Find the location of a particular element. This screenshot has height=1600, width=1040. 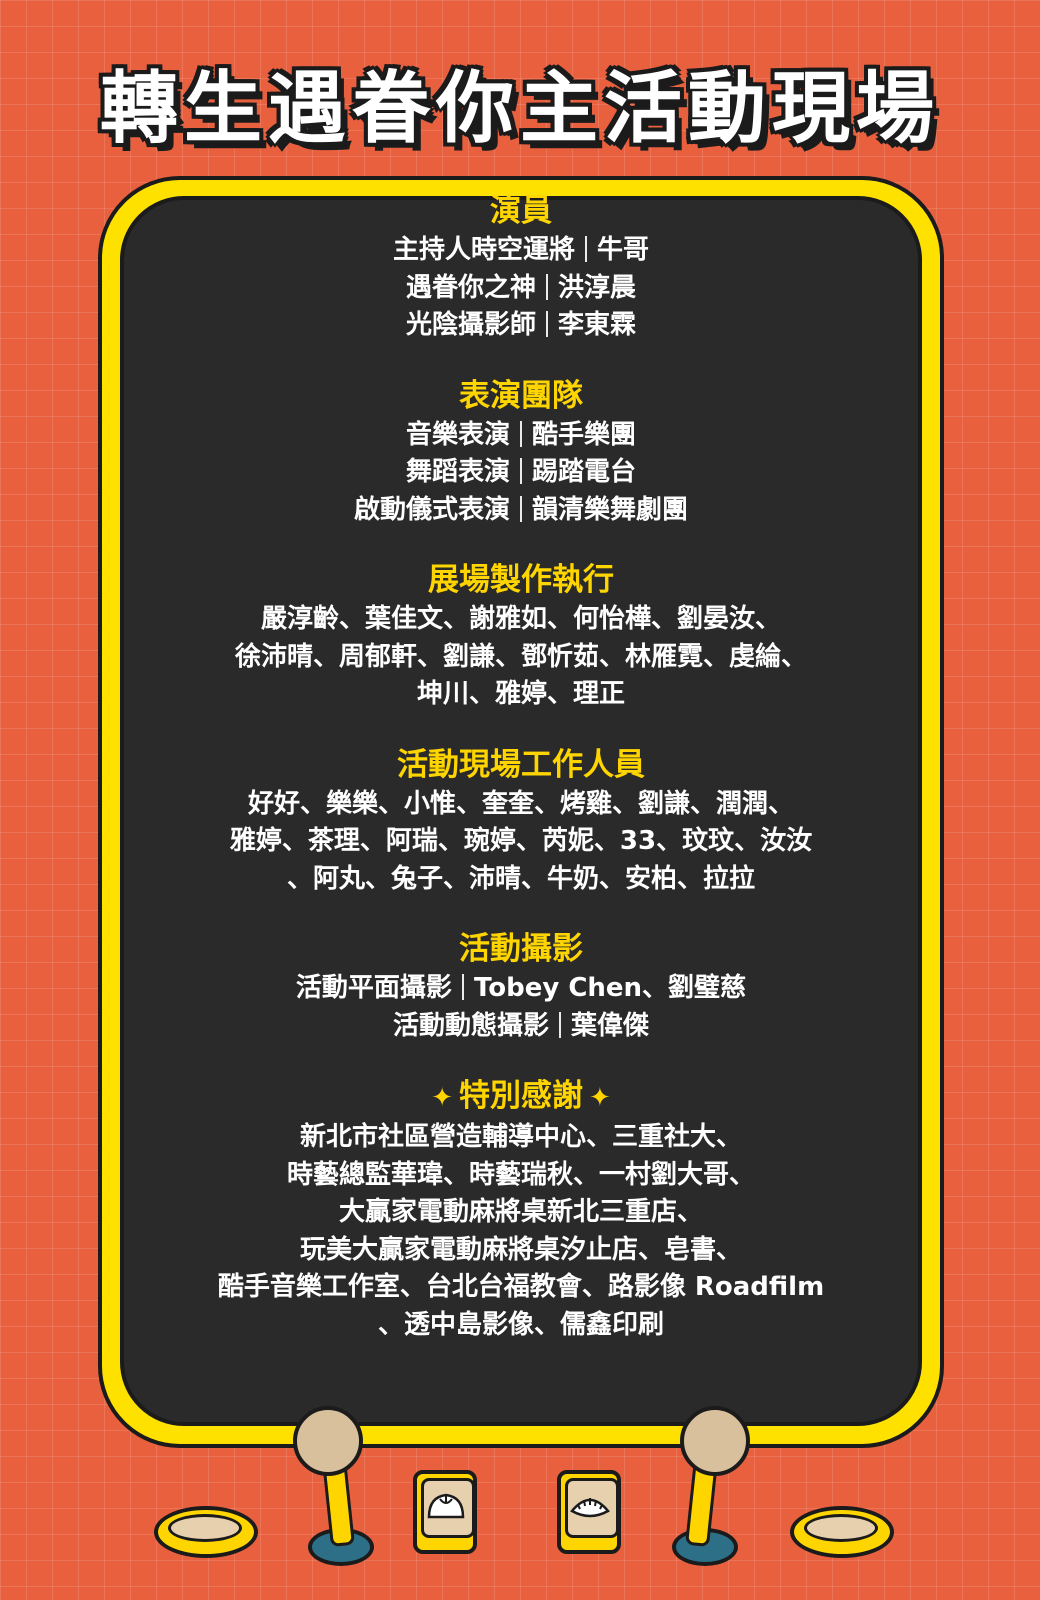

heading-text: 特別感謝 is located at coordinates (521, 1096).